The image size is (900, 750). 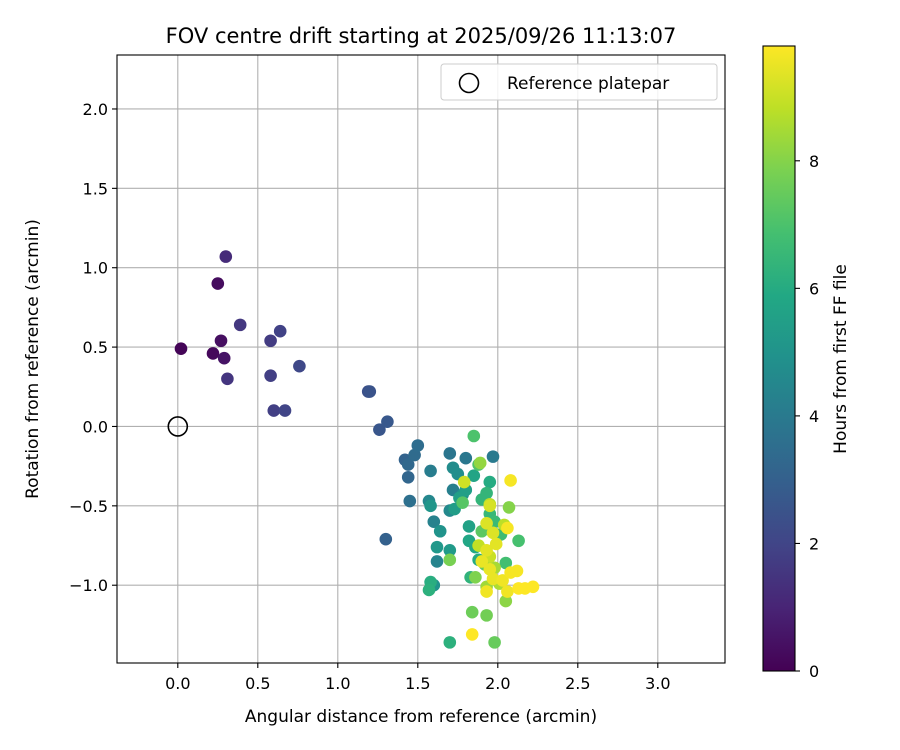 I want to click on colorbar-tick-label: 8, so click(x=814, y=161).